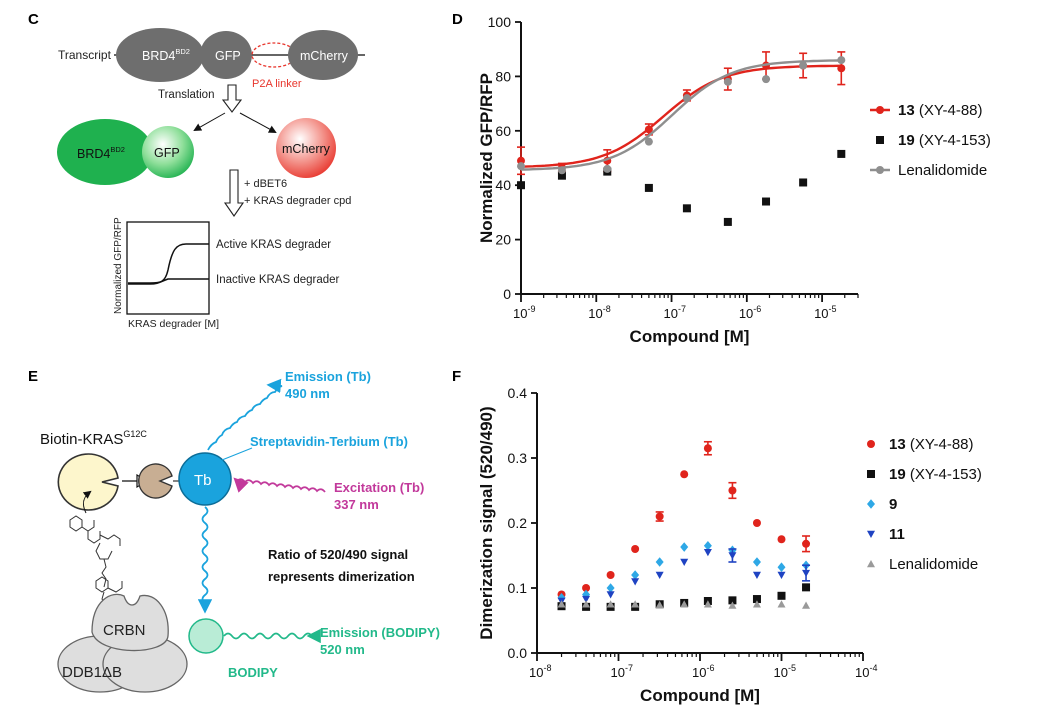 This screenshot has width=1045, height=720. I want to click on y-tick-label: 20, so click(503, 240).